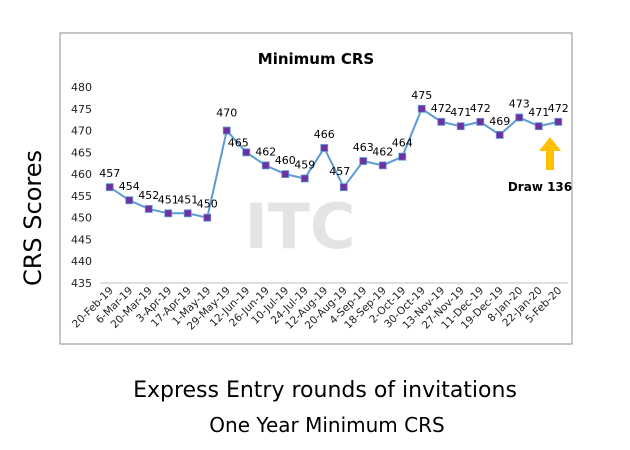 This screenshot has width=630, height=450. I want to click on y-tick-label: 445, so click(81, 239).